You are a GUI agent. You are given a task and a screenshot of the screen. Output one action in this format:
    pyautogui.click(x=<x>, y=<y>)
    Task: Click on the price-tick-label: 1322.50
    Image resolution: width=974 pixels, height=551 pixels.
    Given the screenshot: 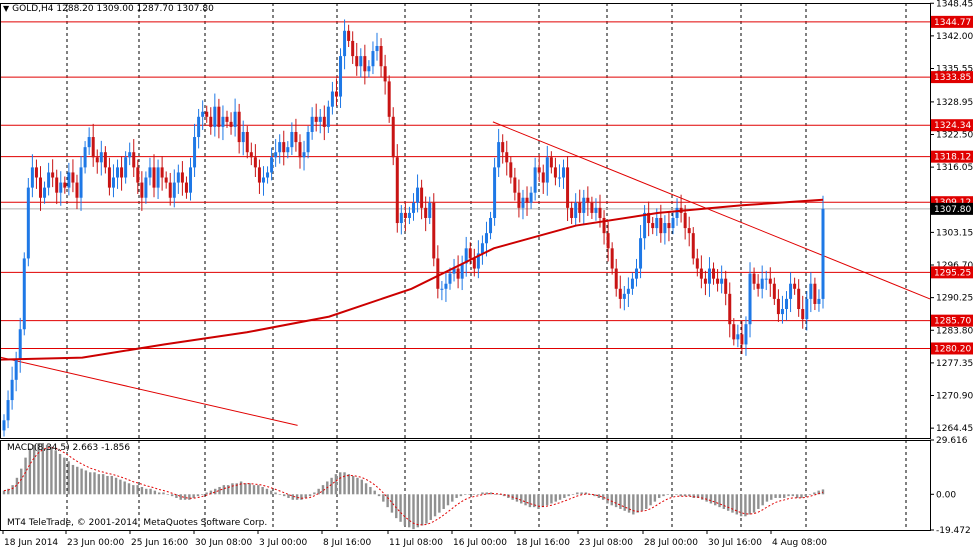 What is the action you would take?
    pyautogui.click(x=954, y=136)
    